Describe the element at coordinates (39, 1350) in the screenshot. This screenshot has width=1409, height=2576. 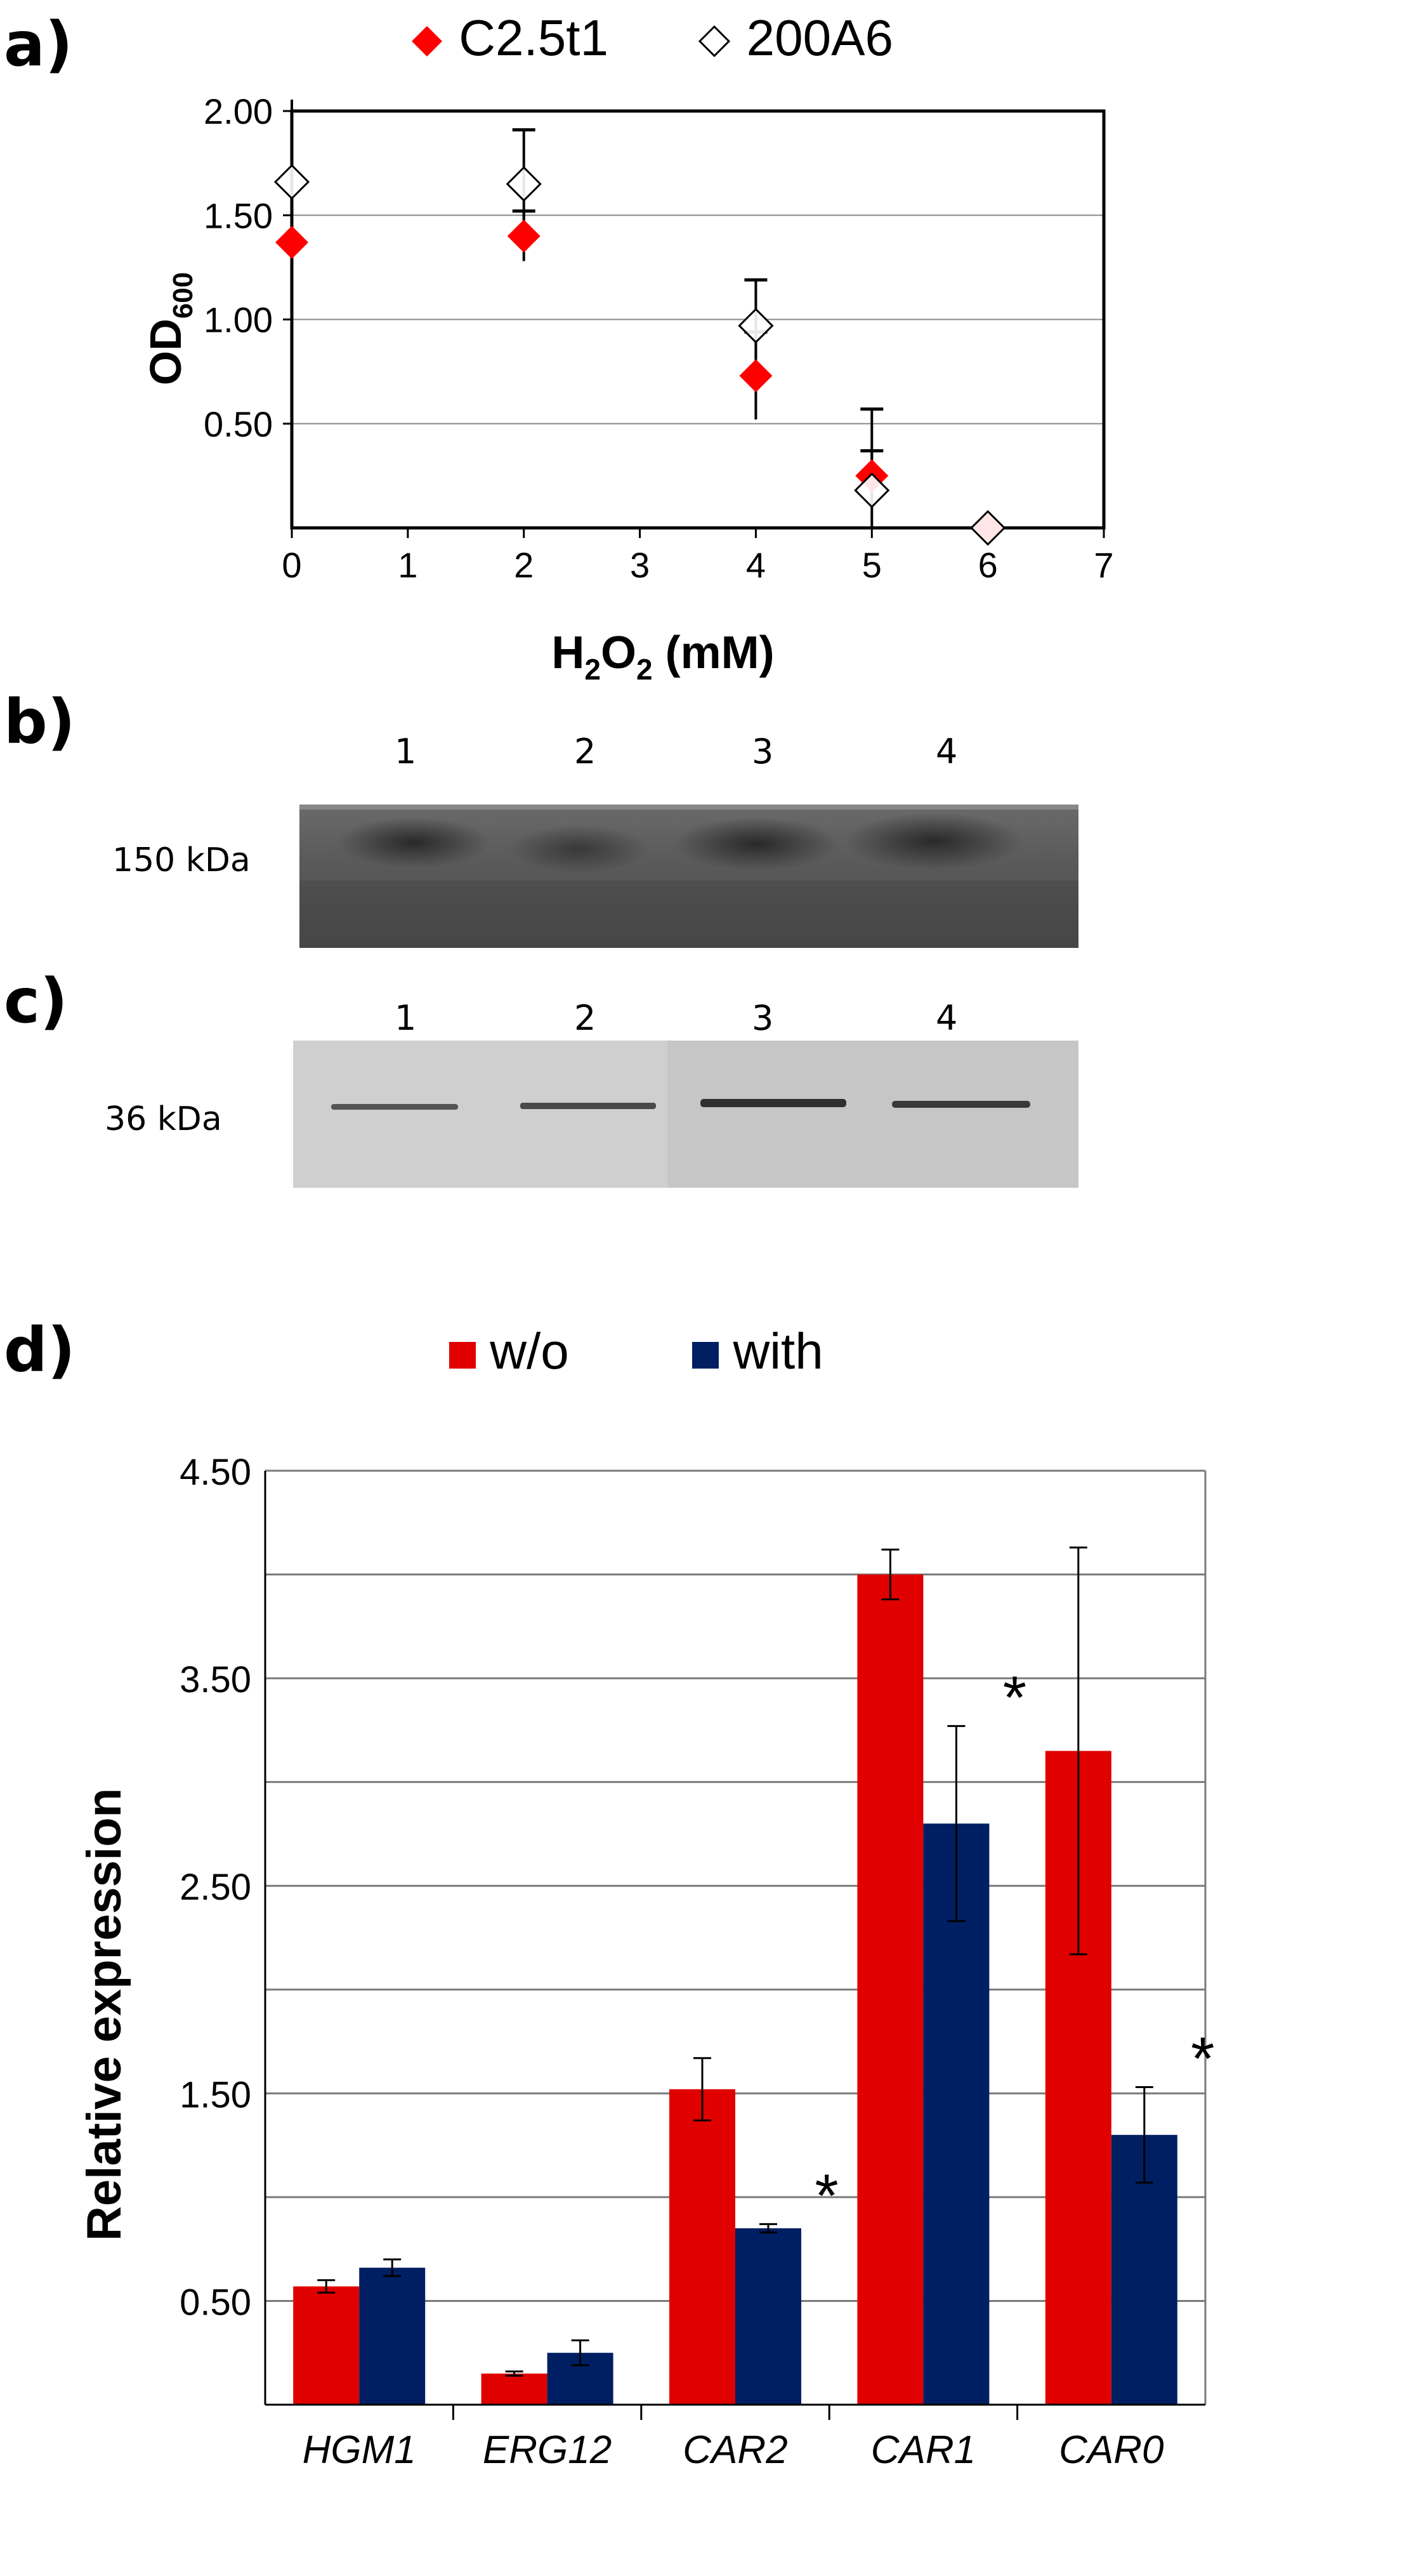
I see `panel-label-d: d)` at that location.